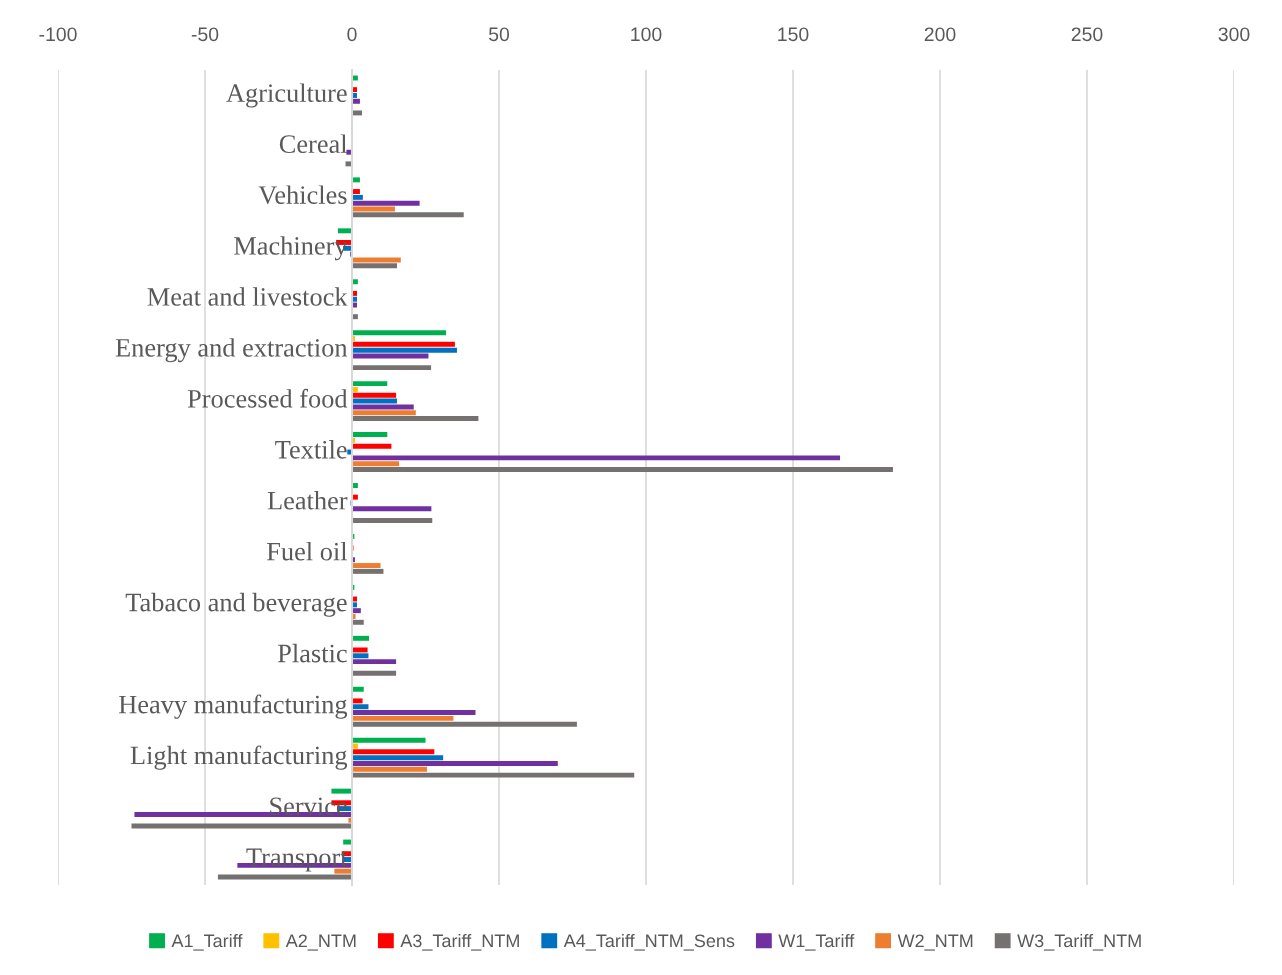  I want to click on y-tick-label: Plastic, so click(312, 653).